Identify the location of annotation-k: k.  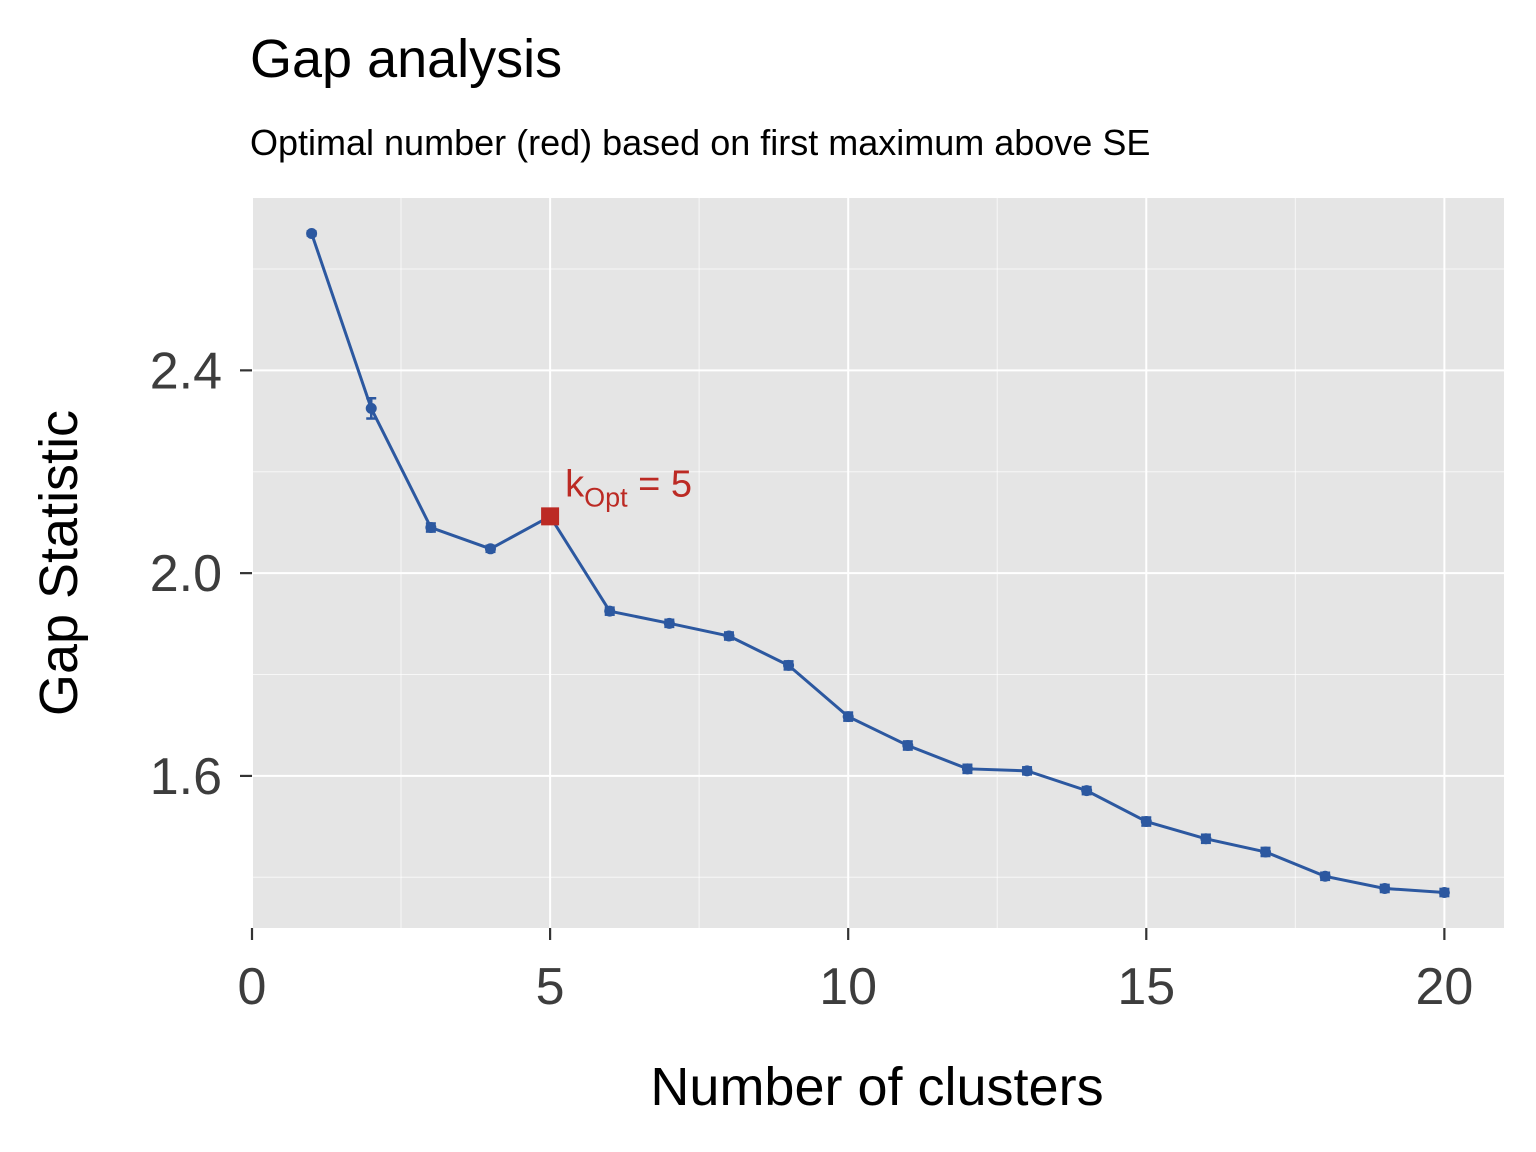
(575, 484).